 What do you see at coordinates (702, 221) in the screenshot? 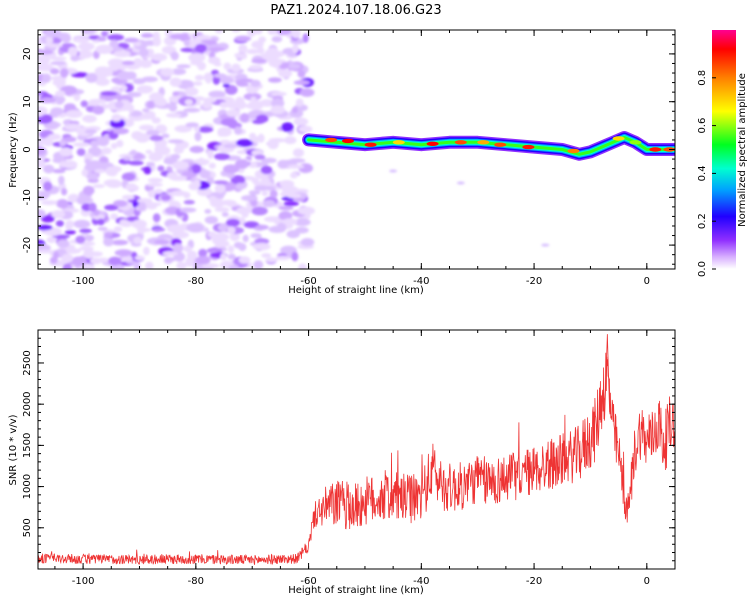
I see `colorbar-tick-label: 0.2` at bounding box center [702, 221].